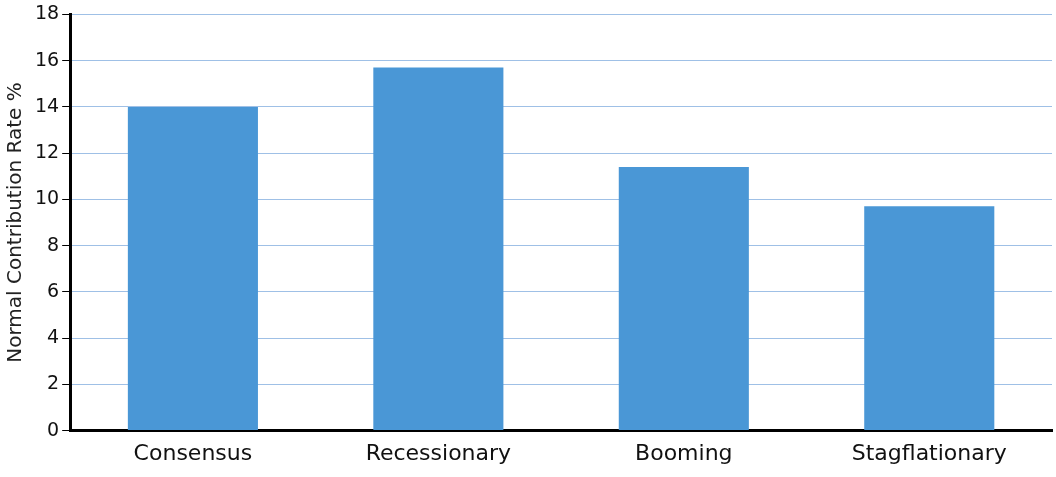 This screenshot has height=477, width=1056. I want to click on x-tick-label: Stagflationary, so click(929, 452).